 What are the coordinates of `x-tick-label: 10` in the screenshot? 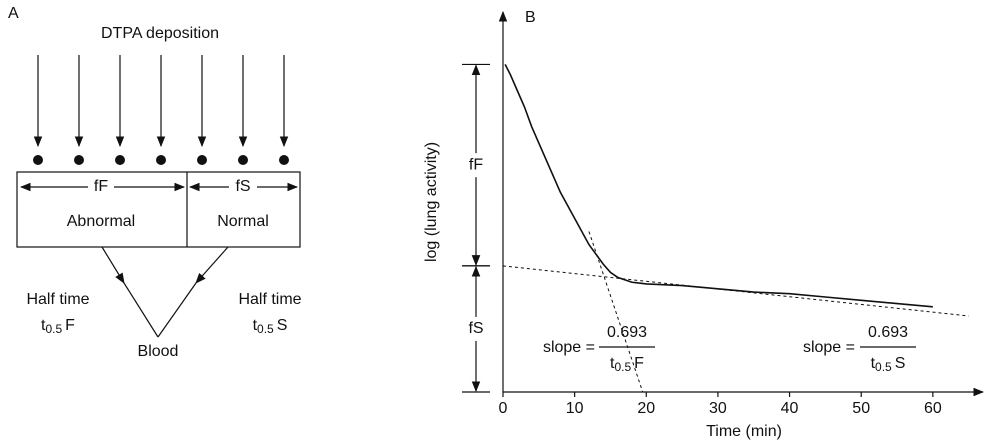 It's located at (575, 408).